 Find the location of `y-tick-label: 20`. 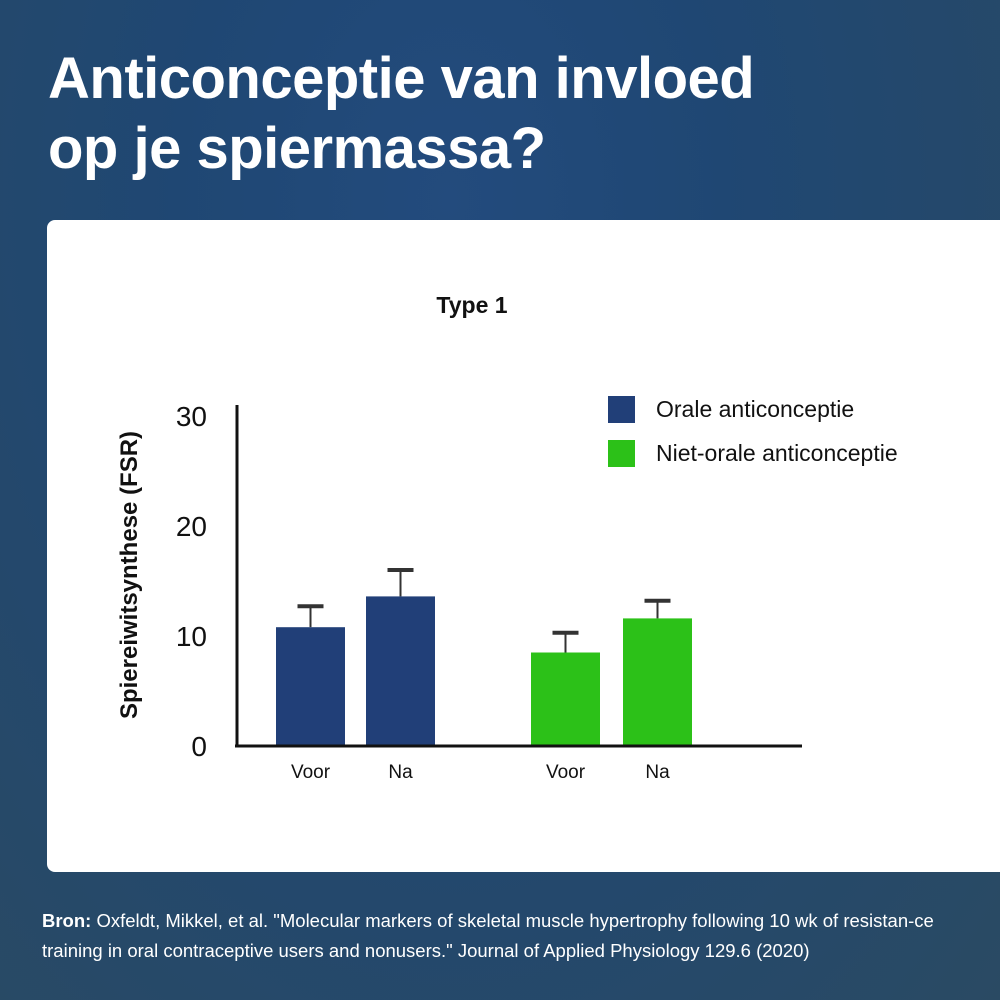

y-tick-label: 20 is located at coordinates (191, 526).